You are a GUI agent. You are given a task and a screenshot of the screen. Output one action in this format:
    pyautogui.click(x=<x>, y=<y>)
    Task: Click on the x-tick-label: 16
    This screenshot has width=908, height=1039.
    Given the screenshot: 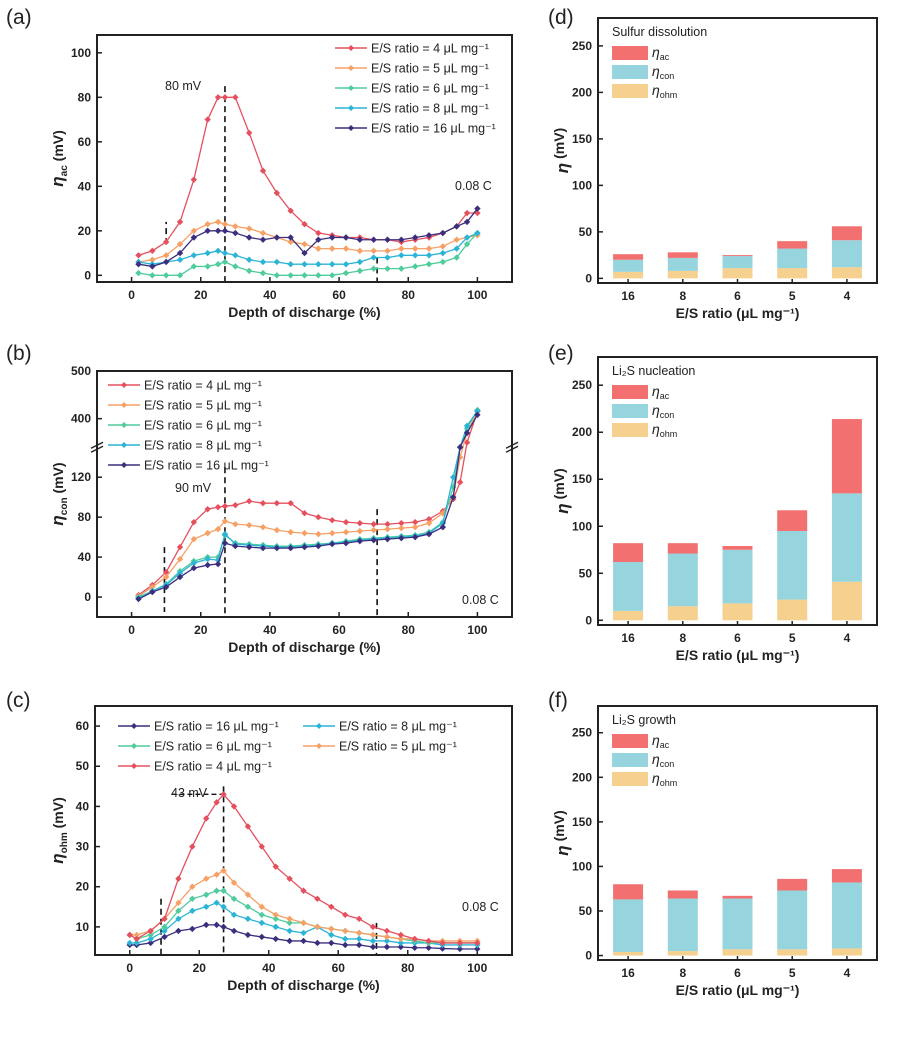 What is the action you would take?
    pyautogui.click(x=628, y=638)
    